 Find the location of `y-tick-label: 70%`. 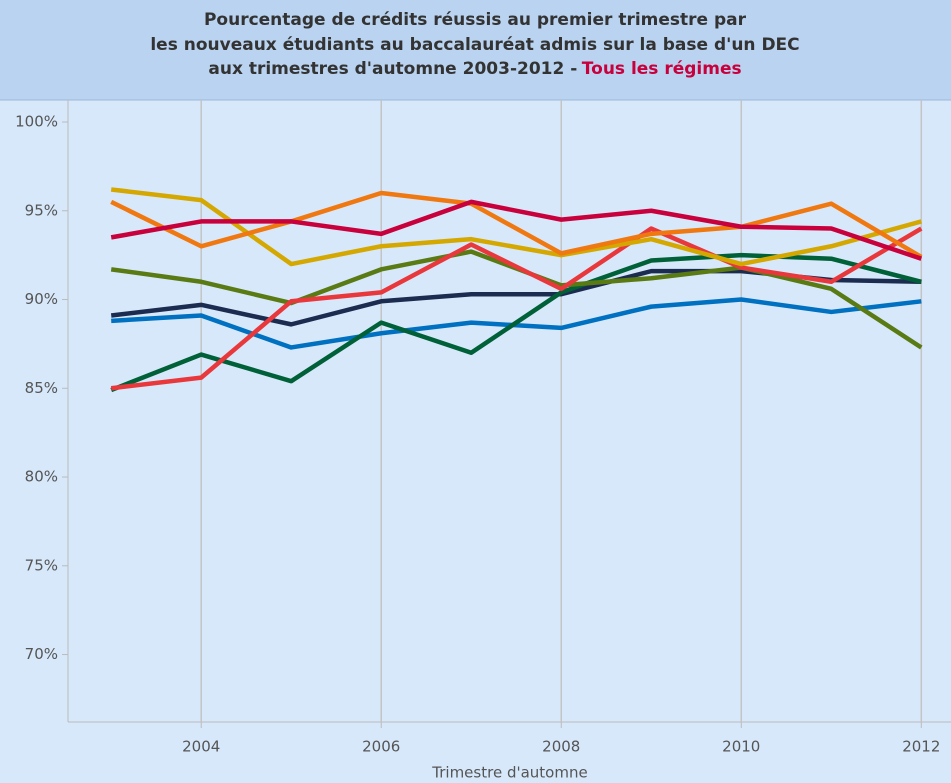

y-tick-label: 70% is located at coordinates (41, 654).